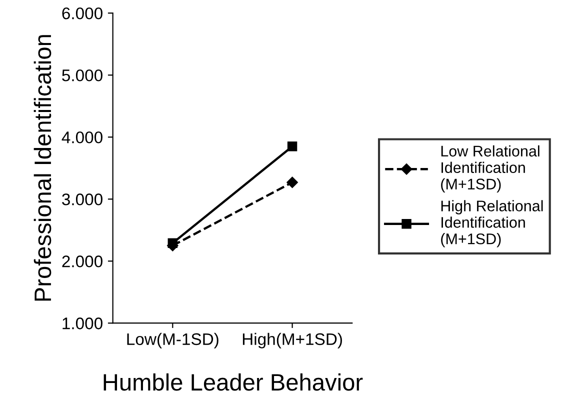 The width and height of the screenshot is (567, 409). I want to click on y-tick-label: 4.000, so click(82, 138).